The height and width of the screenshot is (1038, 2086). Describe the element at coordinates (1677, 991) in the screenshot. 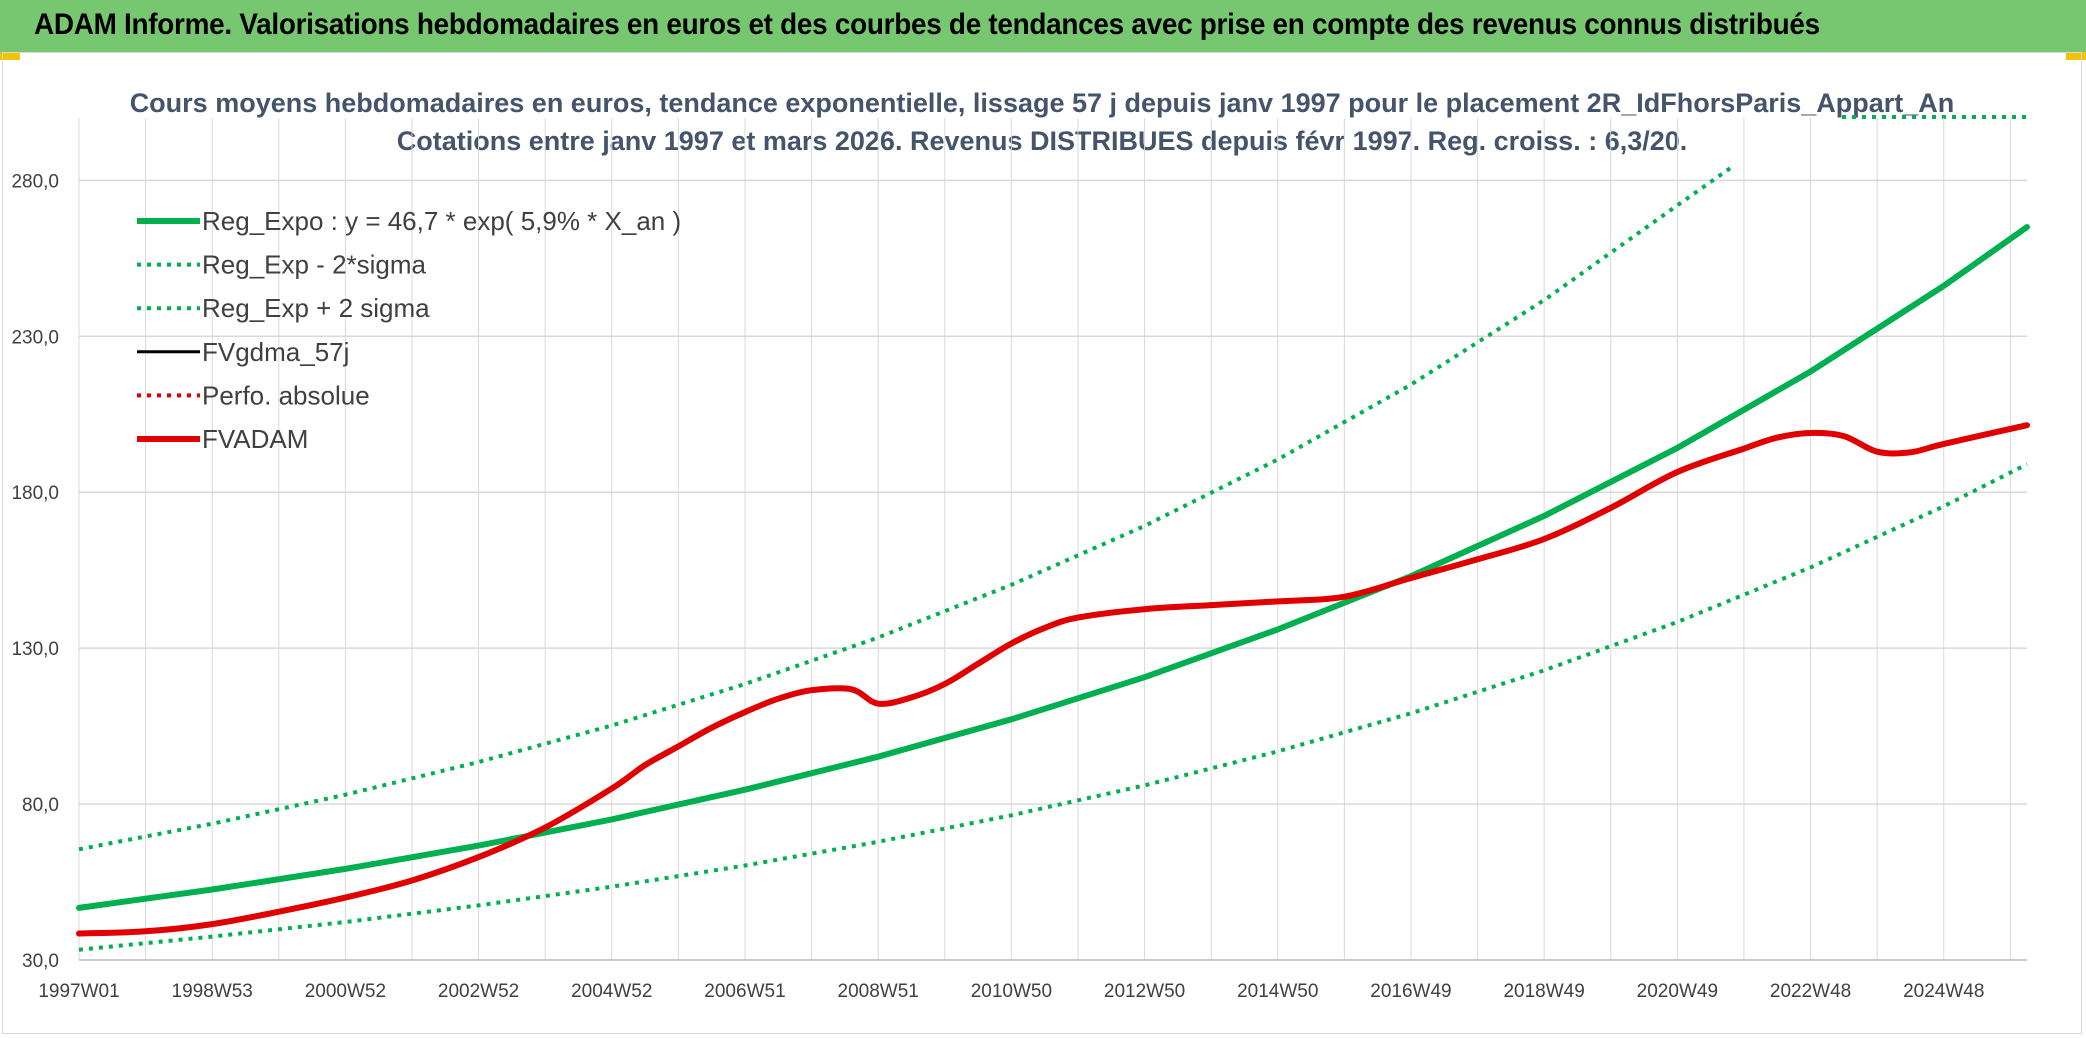

I see `x-tick-label: 2020W49` at that location.